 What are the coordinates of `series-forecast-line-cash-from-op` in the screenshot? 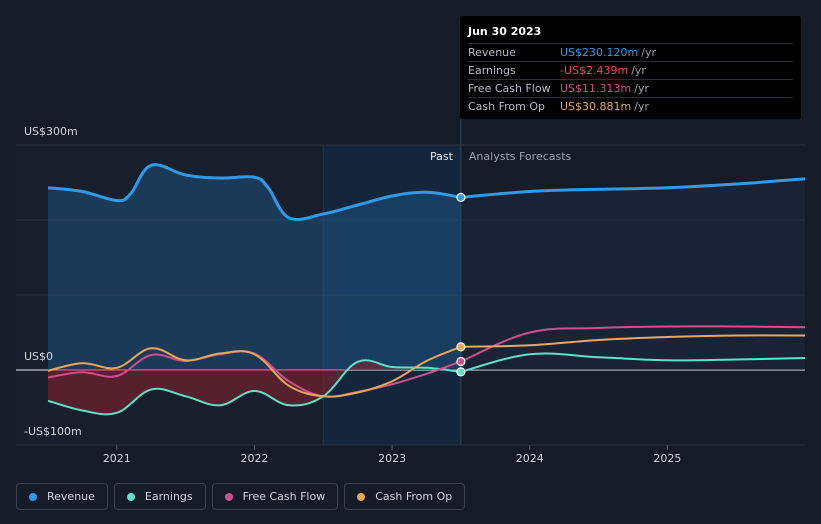 It's located at (633, 341).